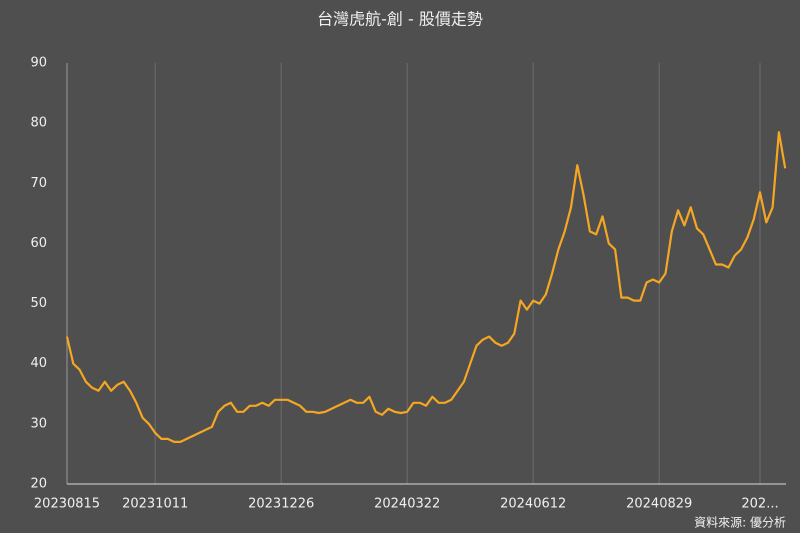 The width and height of the screenshot is (800, 533). I want to click on x-tick-label: 20240829, so click(659, 504).